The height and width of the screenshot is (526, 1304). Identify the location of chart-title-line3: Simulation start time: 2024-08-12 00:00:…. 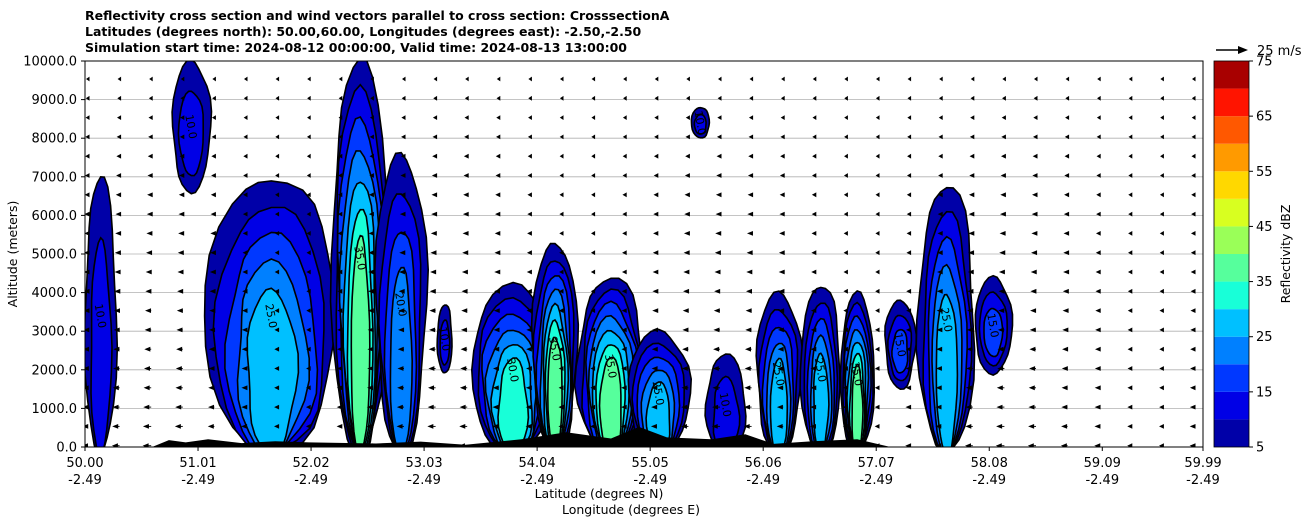
(356, 47).